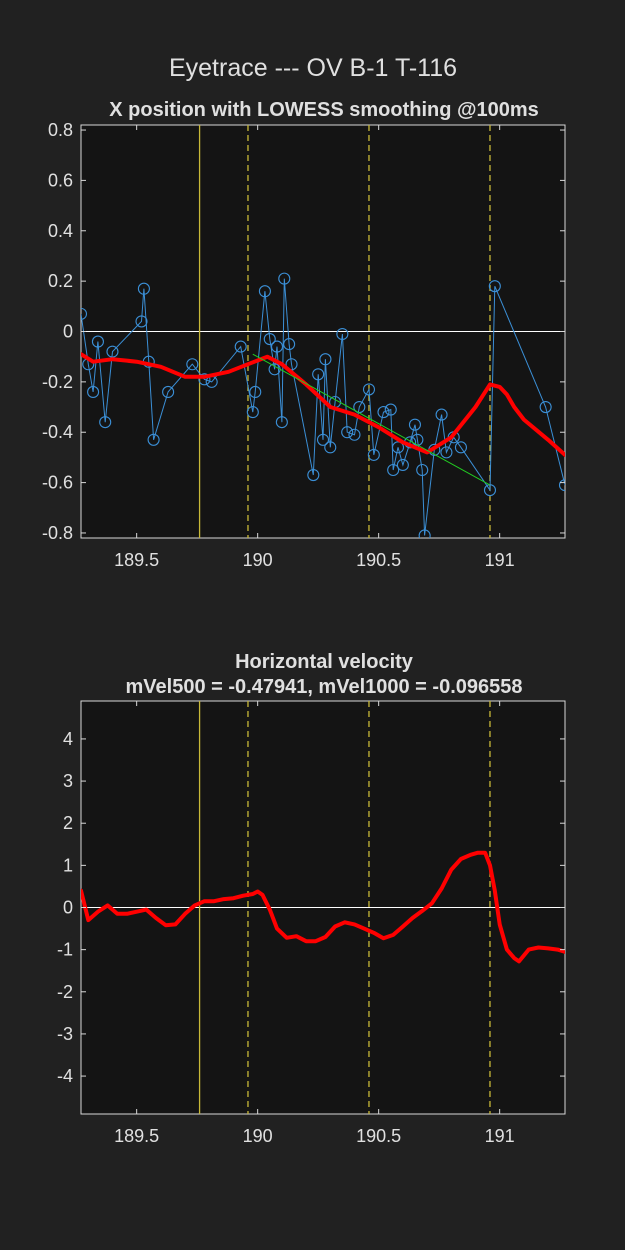 Image resolution: width=625 pixels, height=1250 pixels. What do you see at coordinates (136, 560) in the screenshot?
I see `position-xtick-label: 189.5` at bounding box center [136, 560].